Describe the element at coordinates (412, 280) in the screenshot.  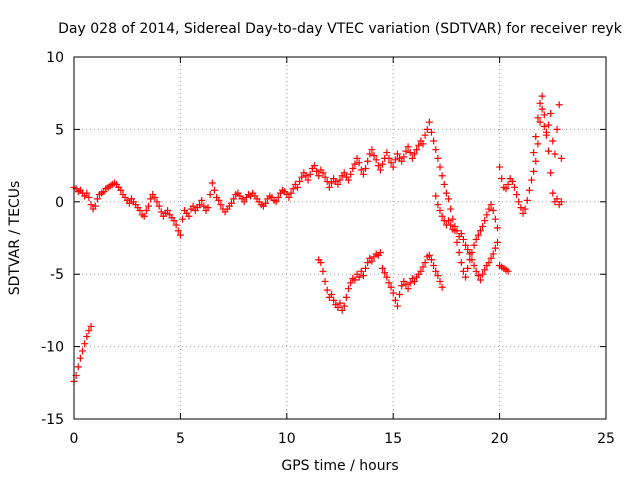
I see `series-mid-afternoon-segment` at that location.